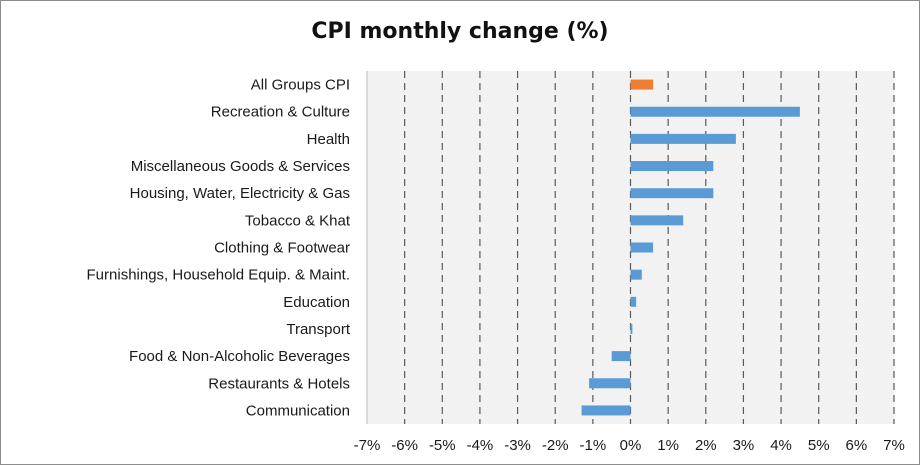  What do you see at coordinates (668, 445) in the screenshot?
I see `x-tick-label: 1%` at bounding box center [668, 445].